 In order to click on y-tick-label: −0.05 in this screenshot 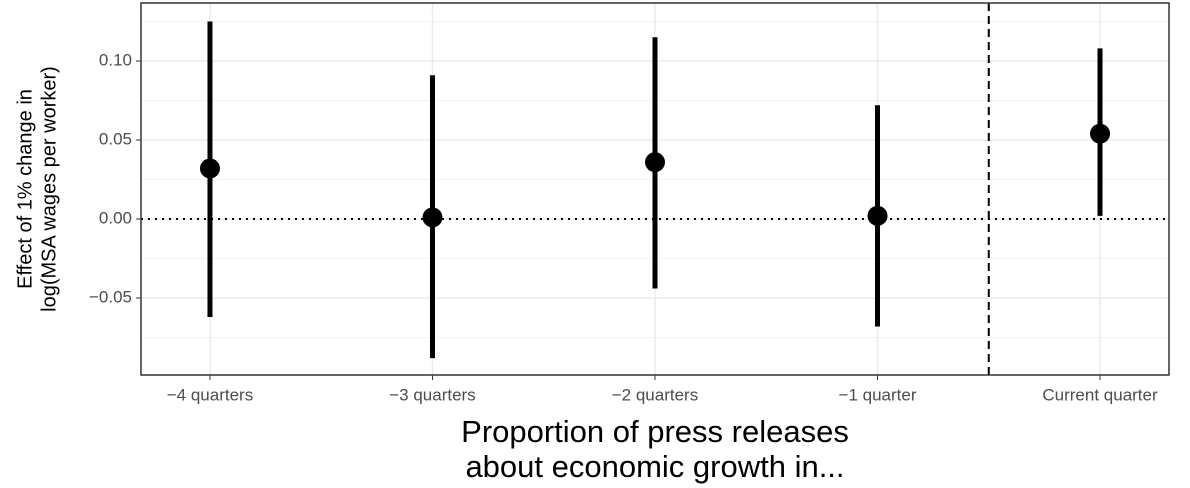, I will do `click(110, 297)`.